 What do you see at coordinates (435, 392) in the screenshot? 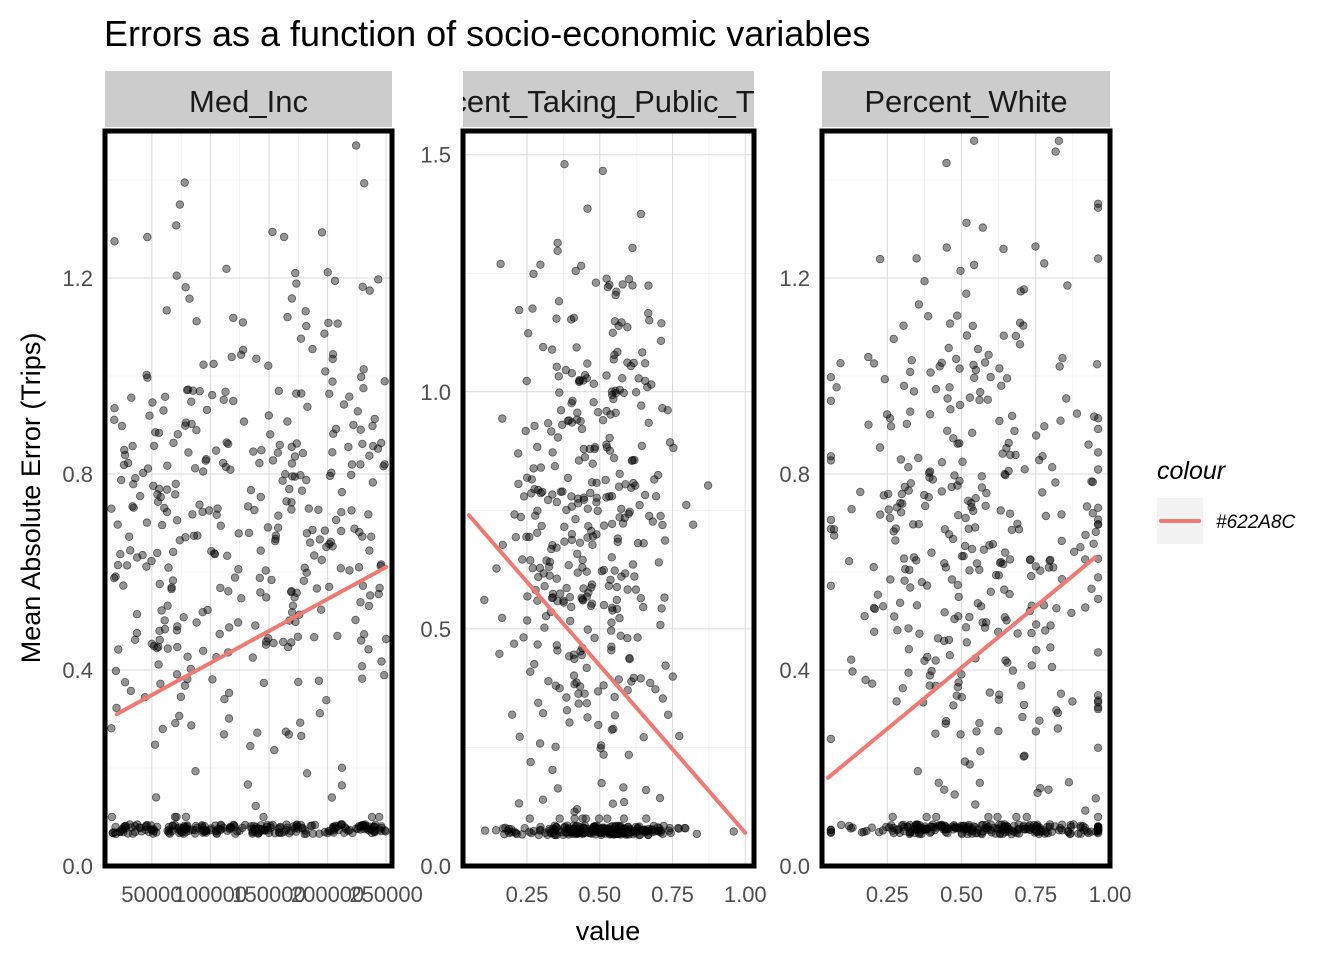
I see `y-tick-label: 1.0` at bounding box center [435, 392].